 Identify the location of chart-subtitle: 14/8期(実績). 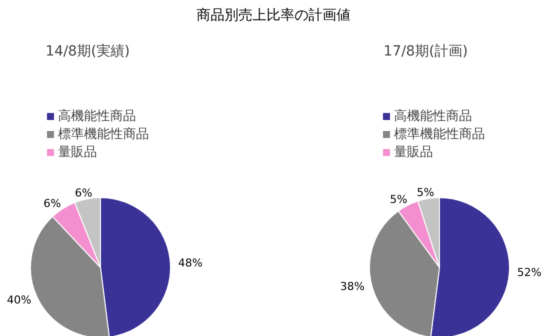
(88, 52).